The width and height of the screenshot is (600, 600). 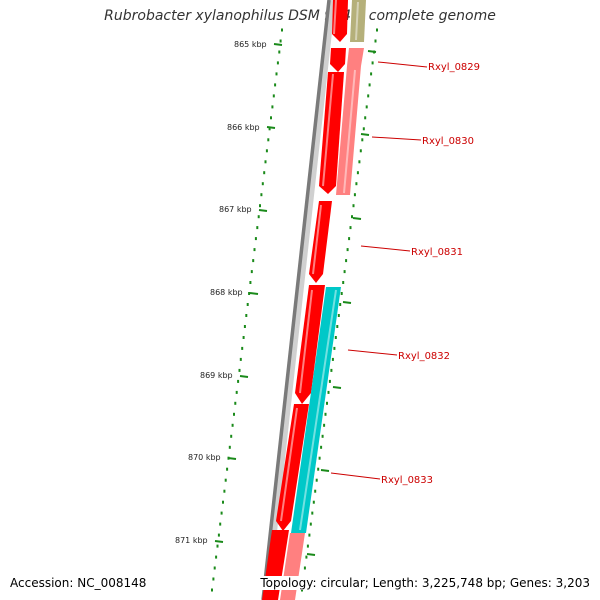 I want to click on olive-feature, so click(x=358, y=21).